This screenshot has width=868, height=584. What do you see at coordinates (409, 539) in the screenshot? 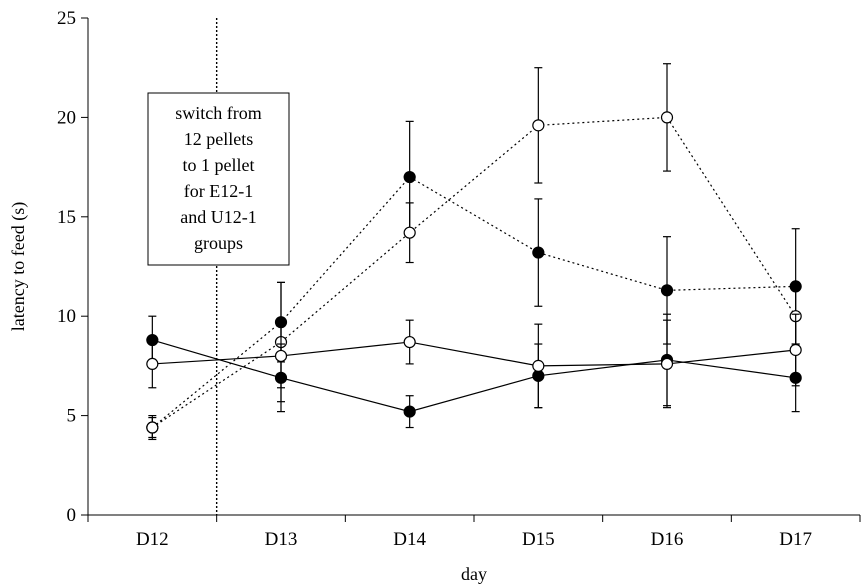
I see `x-tick-label: D14` at bounding box center [409, 539].